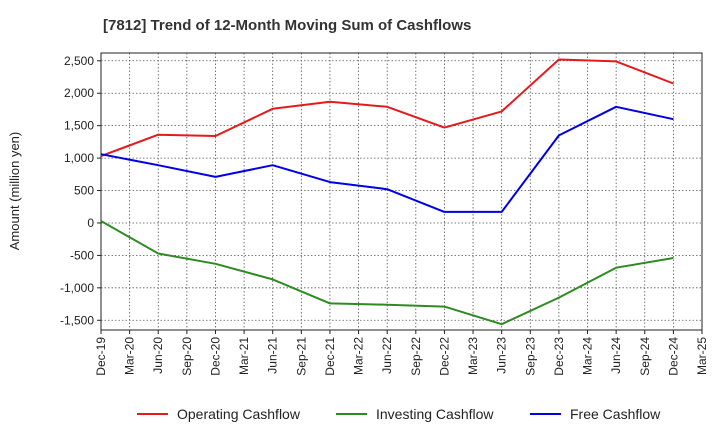 The height and width of the screenshot is (440, 720). Describe the element at coordinates (387, 355) in the screenshot. I see `x-tick-label: Jun-22` at that location.